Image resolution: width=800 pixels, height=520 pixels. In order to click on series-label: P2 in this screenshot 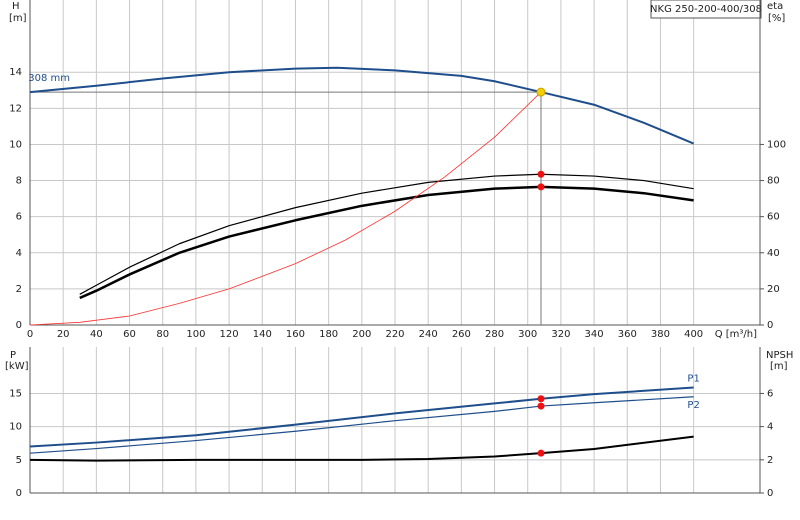, I will do `click(693, 405)`.